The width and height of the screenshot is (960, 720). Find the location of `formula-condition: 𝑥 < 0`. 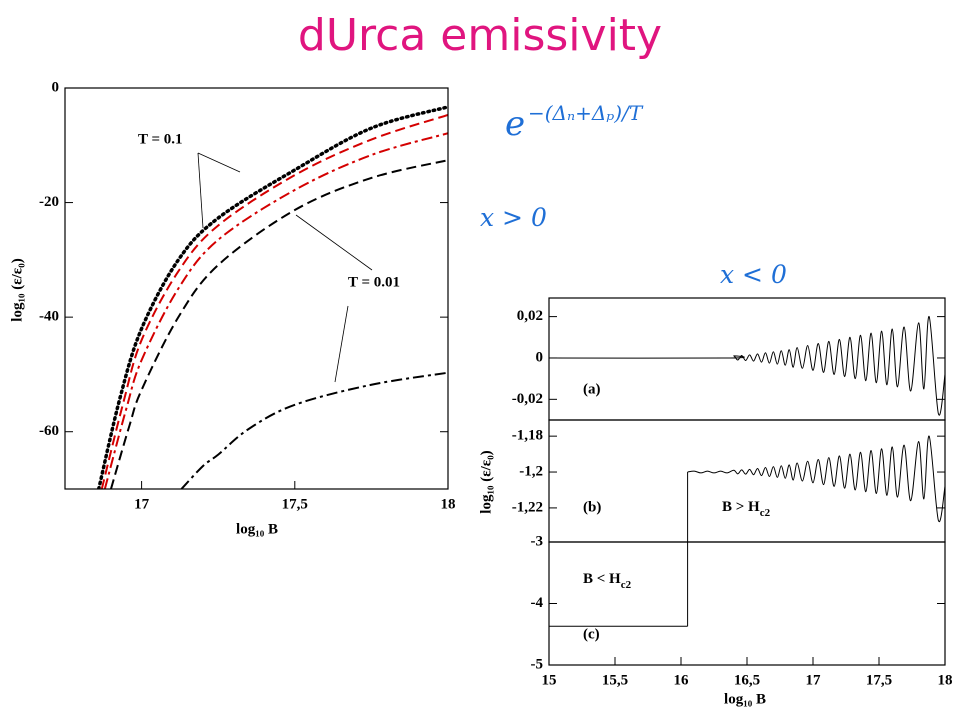

formula-condition: 𝑥 < 0 is located at coordinates (753, 274).